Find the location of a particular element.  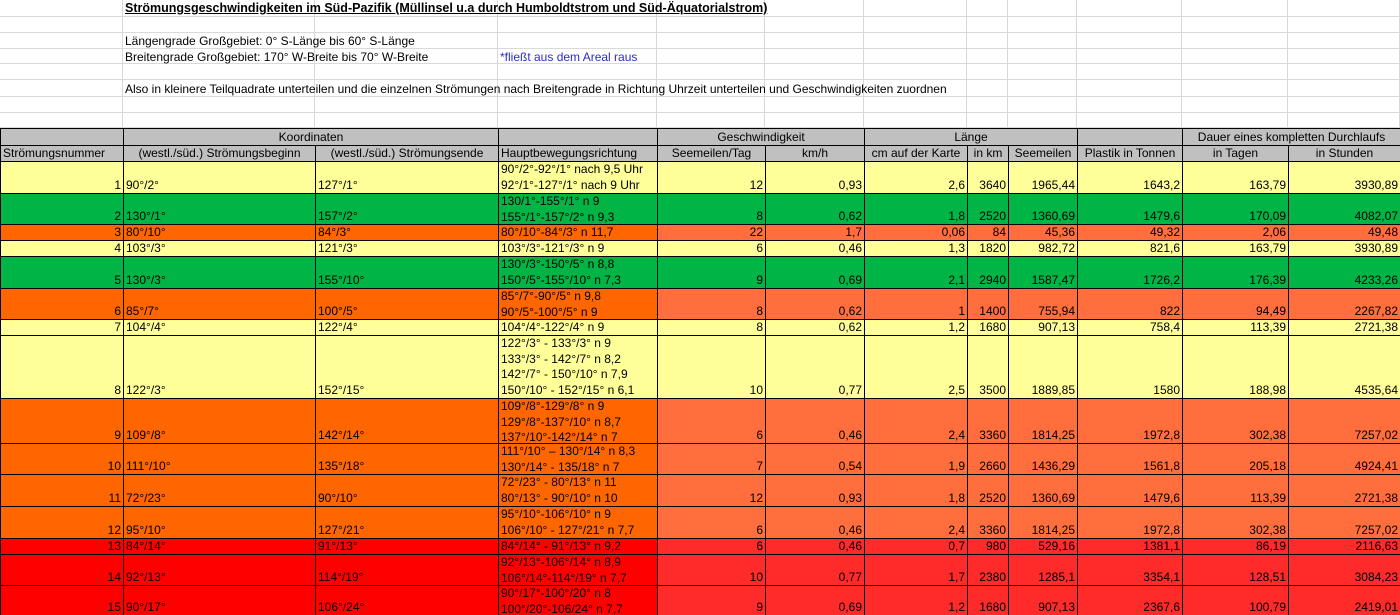

data-cell: 10 is located at coordinates (711, 570).